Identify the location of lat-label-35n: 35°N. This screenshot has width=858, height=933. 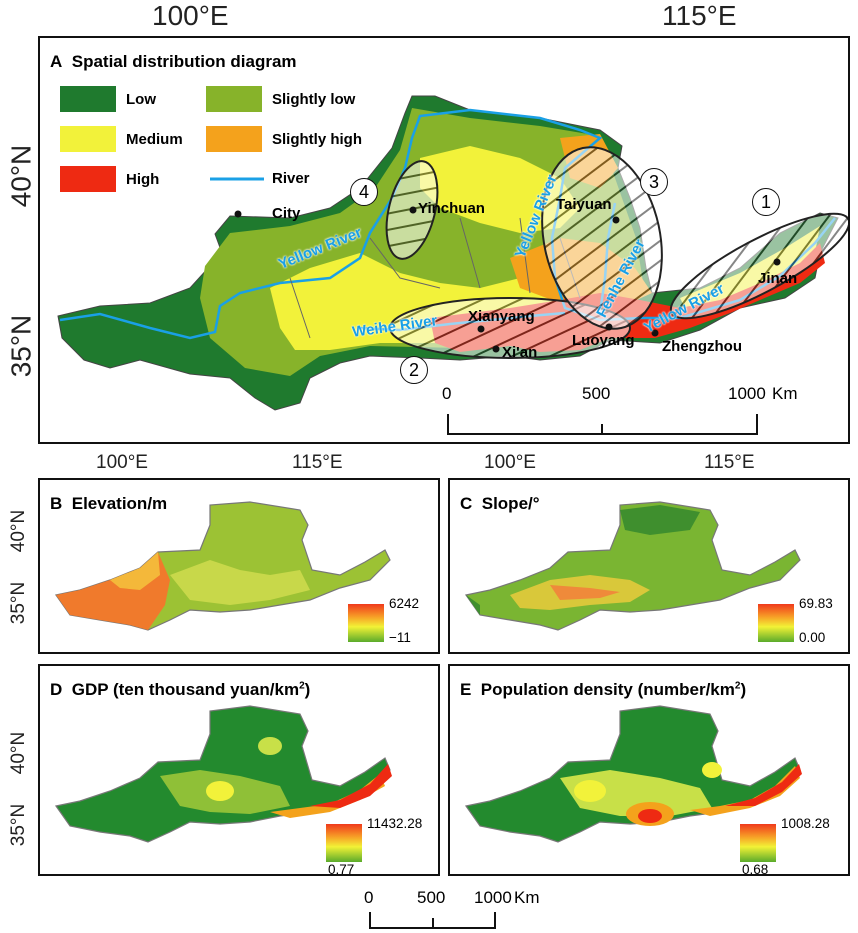
(21, 346).